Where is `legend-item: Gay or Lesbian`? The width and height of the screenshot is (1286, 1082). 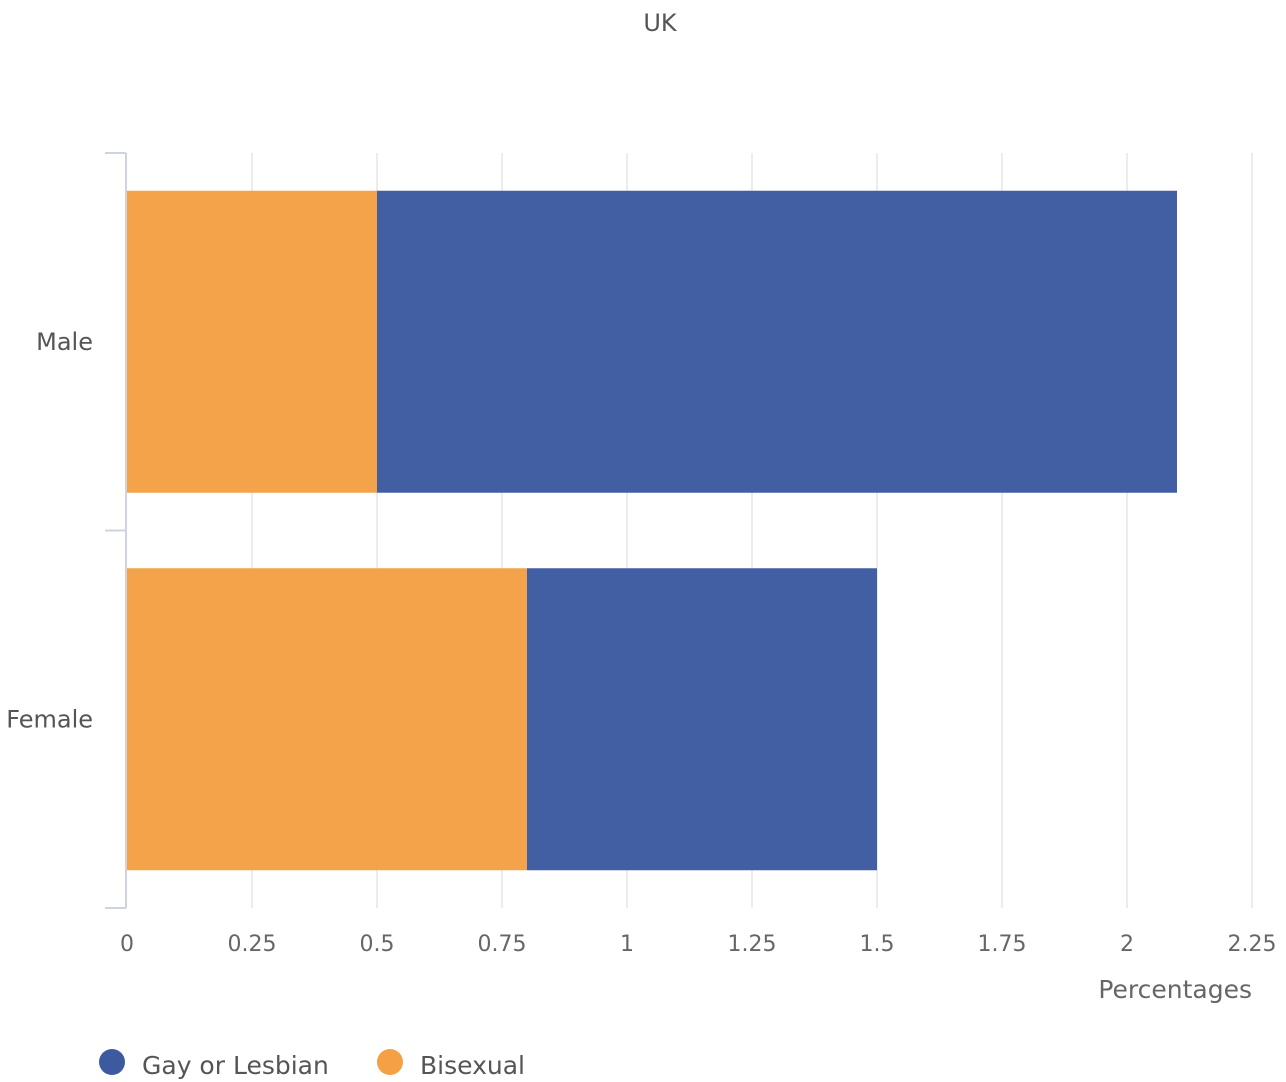 legend-item: Gay or Lesbian is located at coordinates (214, 1064).